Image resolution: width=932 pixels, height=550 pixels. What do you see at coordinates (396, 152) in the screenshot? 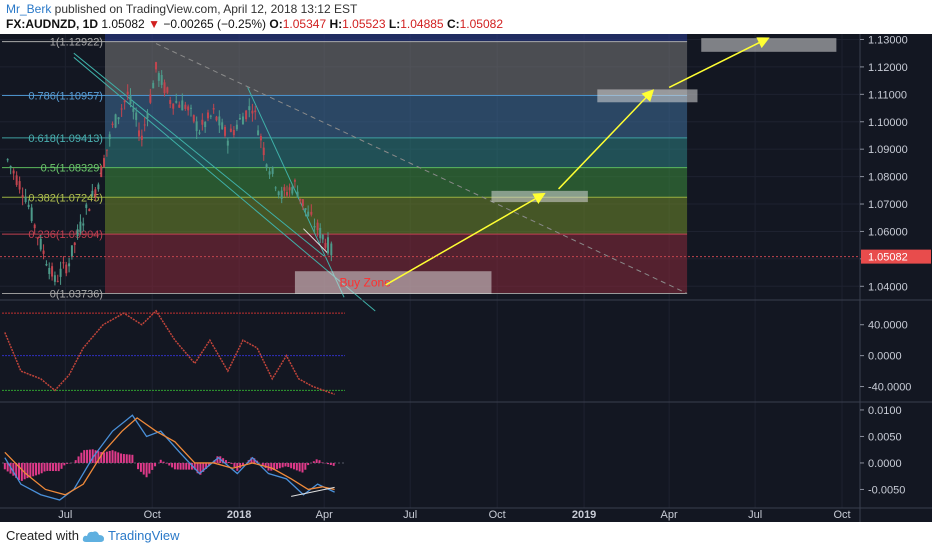
I see `fib-band` at bounding box center [396, 152].